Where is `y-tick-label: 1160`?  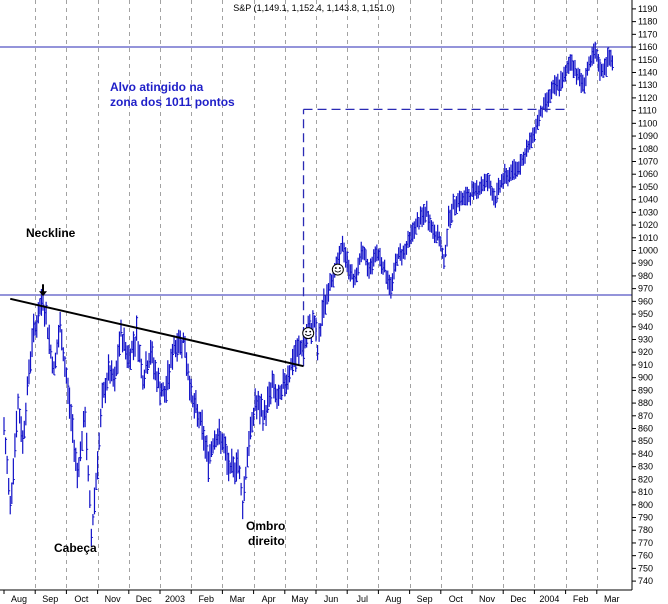 y-tick-label: 1160 is located at coordinates (647, 47).